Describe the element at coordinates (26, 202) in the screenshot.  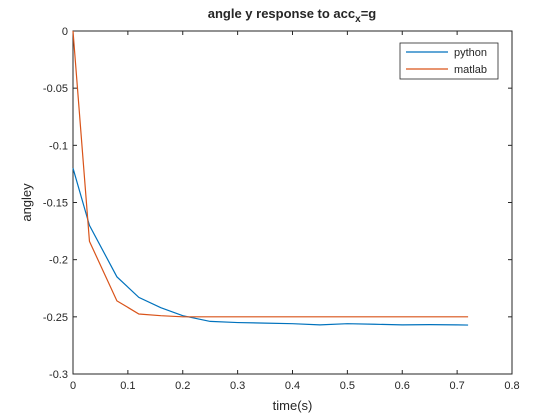
I see `y-axis-label: angley` at that location.